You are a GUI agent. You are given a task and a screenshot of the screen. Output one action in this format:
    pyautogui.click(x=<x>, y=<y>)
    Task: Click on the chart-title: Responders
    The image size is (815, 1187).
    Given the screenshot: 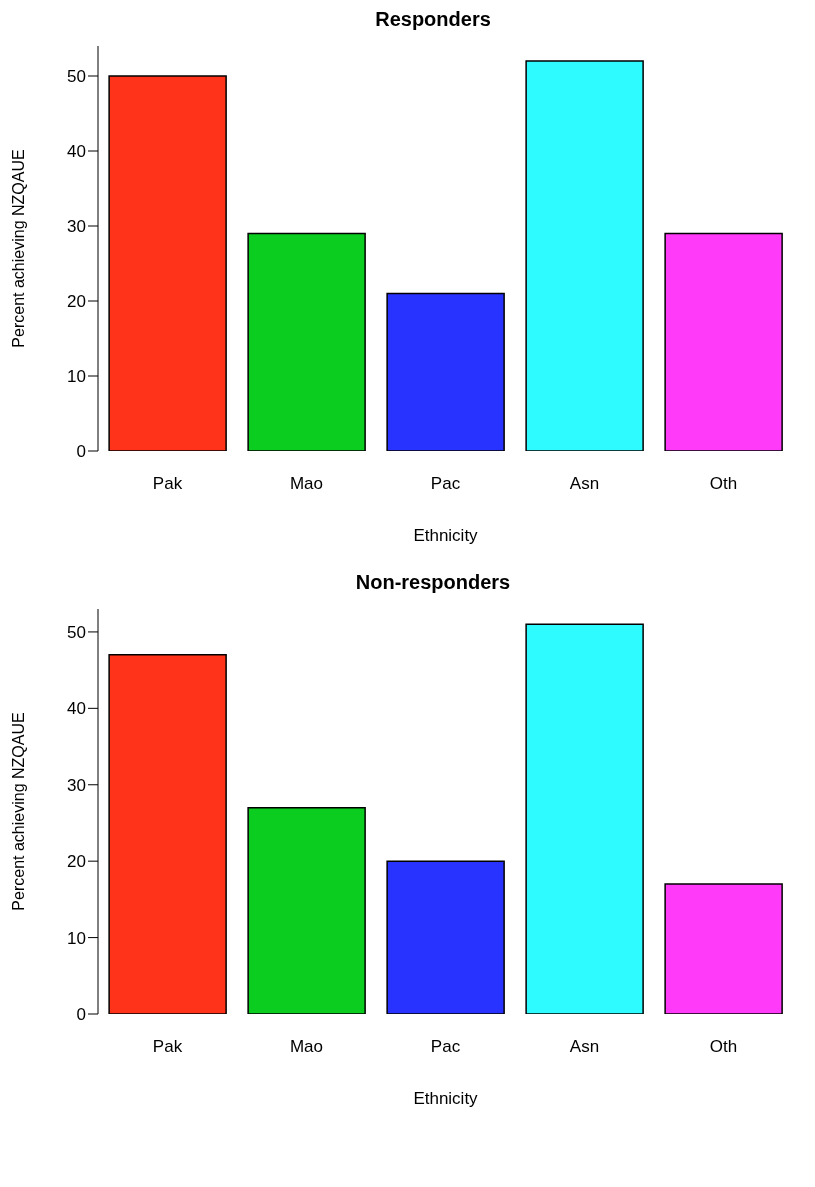 What is the action you would take?
    pyautogui.click(x=433, y=19)
    